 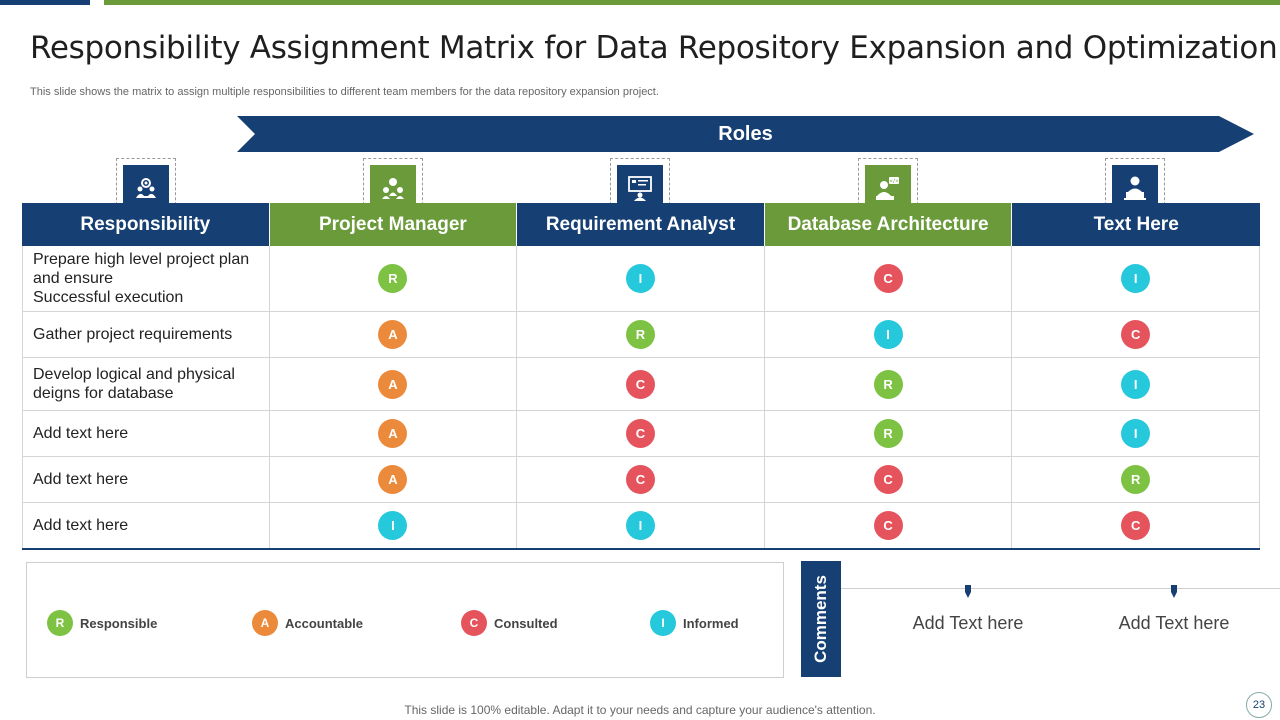 What do you see at coordinates (1174, 623) in the screenshot?
I see `comment-text-2: Add Text here` at bounding box center [1174, 623].